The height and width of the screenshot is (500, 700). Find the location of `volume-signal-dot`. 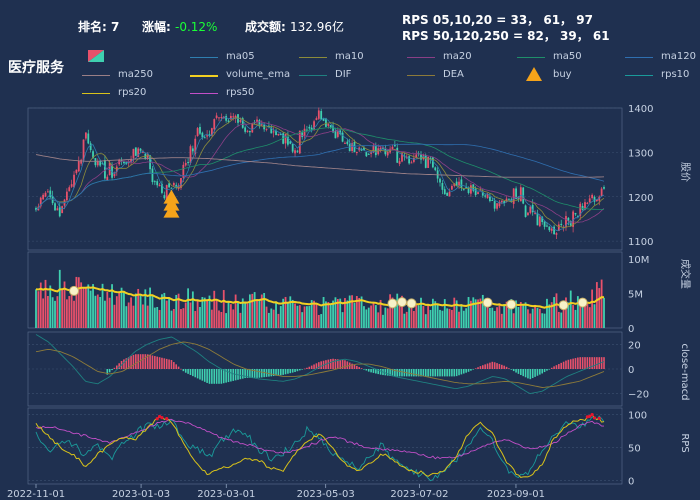

volume-signal-dot is located at coordinates (563, 305).